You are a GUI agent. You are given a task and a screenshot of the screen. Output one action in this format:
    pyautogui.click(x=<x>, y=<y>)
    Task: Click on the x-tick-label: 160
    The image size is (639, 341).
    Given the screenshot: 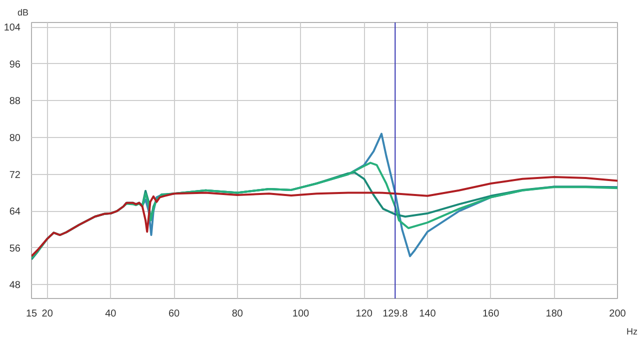 What is the action you would take?
    pyautogui.click(x=491, y=314)
    